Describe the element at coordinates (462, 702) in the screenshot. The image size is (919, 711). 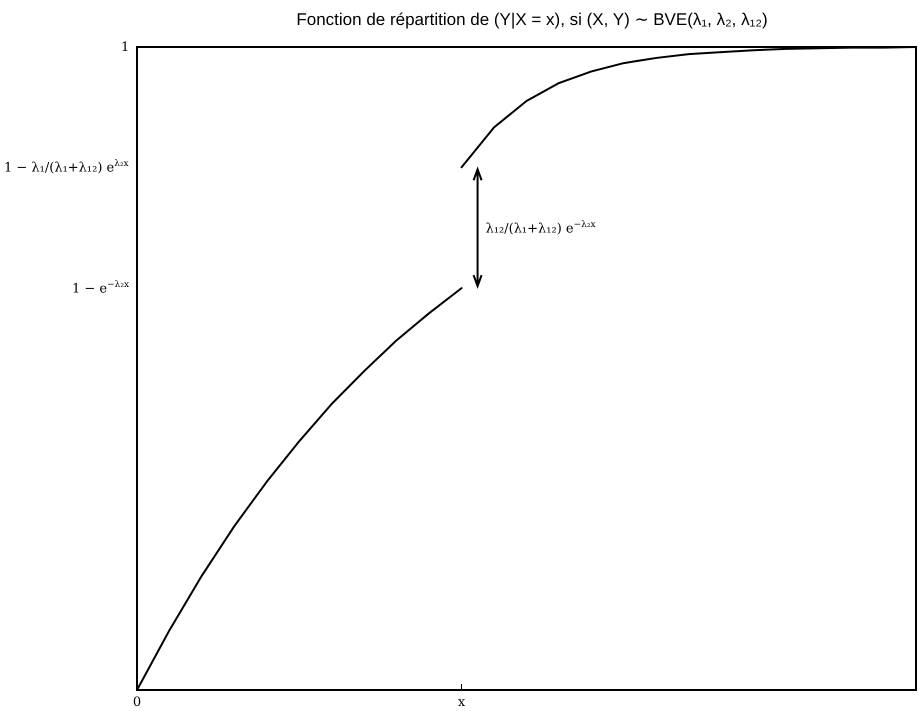
I see `x-tick-label: x` at that location.